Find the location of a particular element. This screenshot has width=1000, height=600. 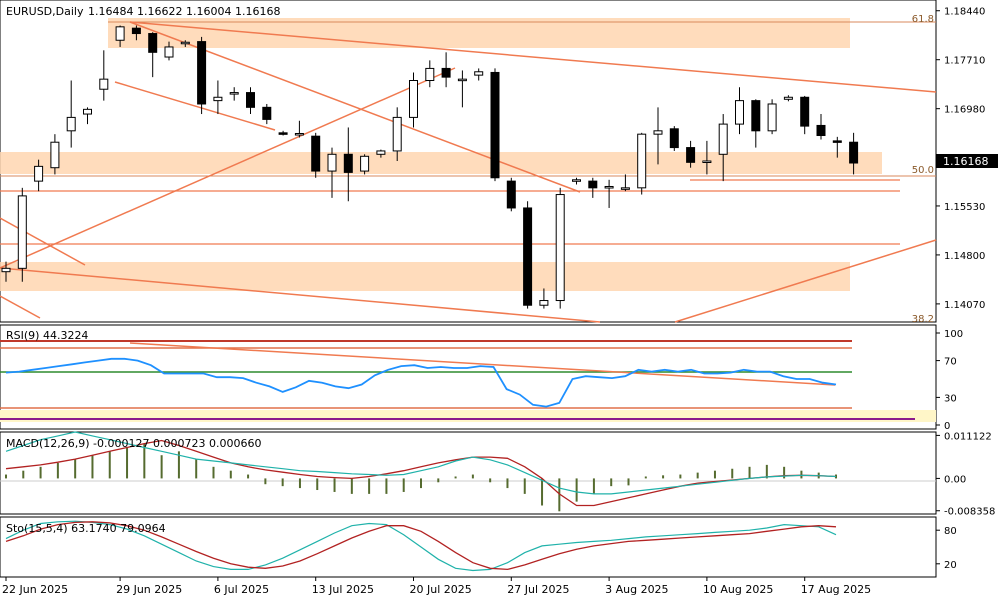

current-price-label: 1.16168 is located at coordinates (966, 161).